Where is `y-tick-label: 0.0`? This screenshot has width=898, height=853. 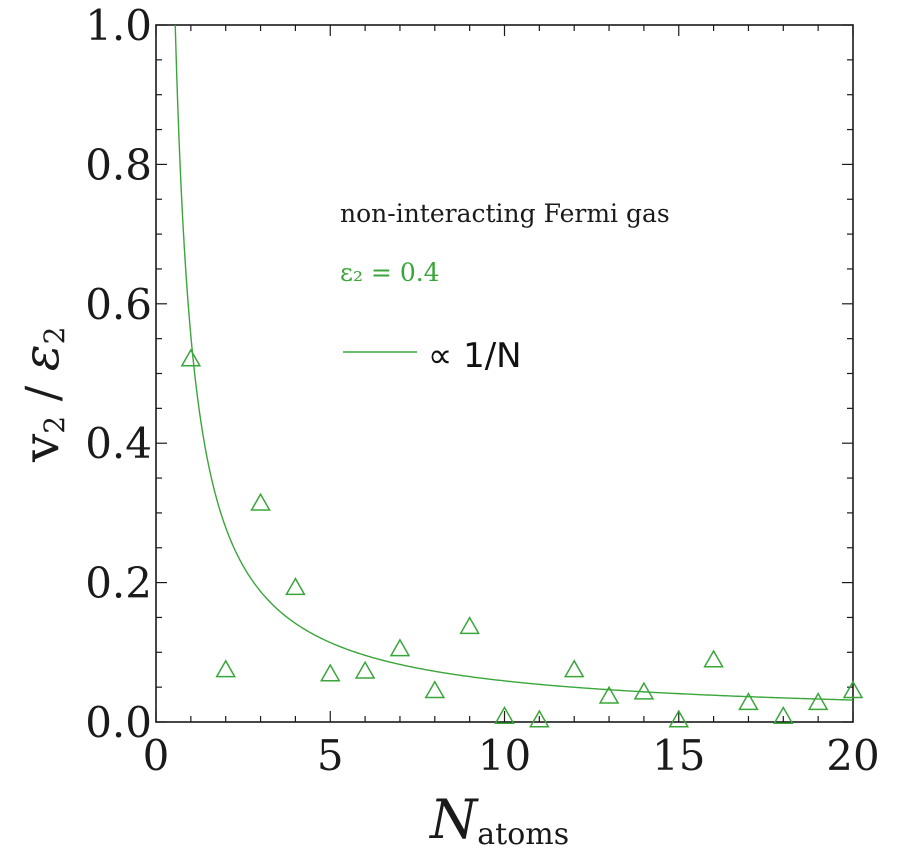
y-tick-label: 0.0 is located at coordinates (118, 722).